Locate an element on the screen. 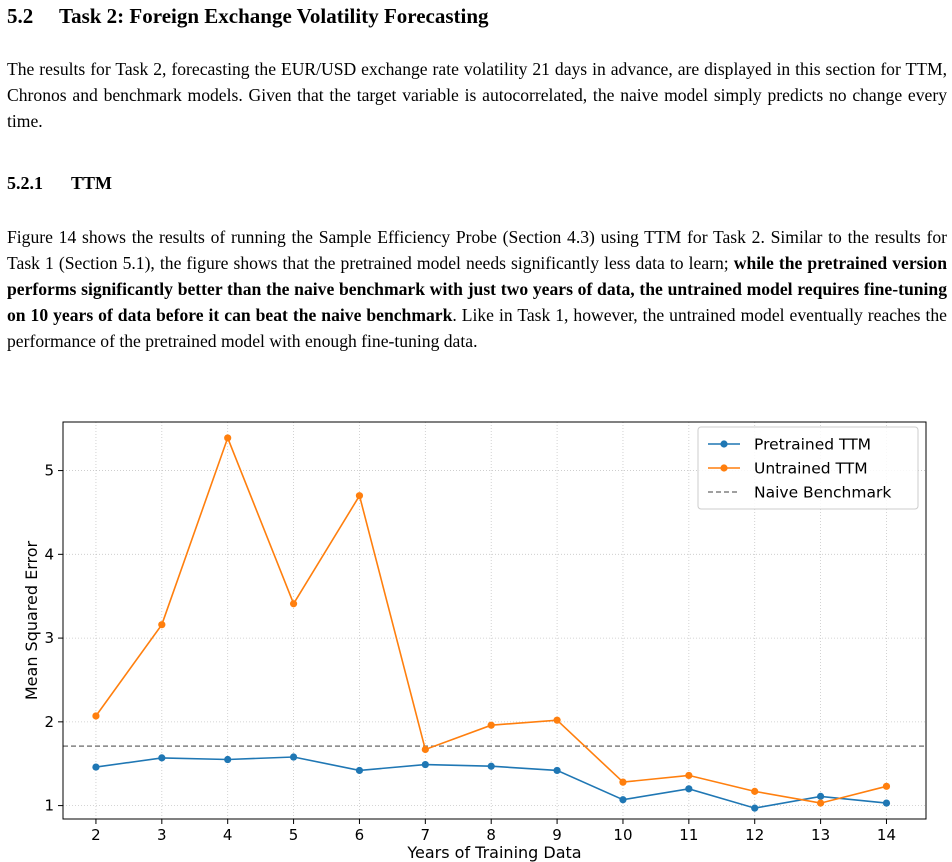 This screenshot has width=952, height=862. legend-label-naive-benchmark: Naive Benchmark is located at coordinates (822, 493).